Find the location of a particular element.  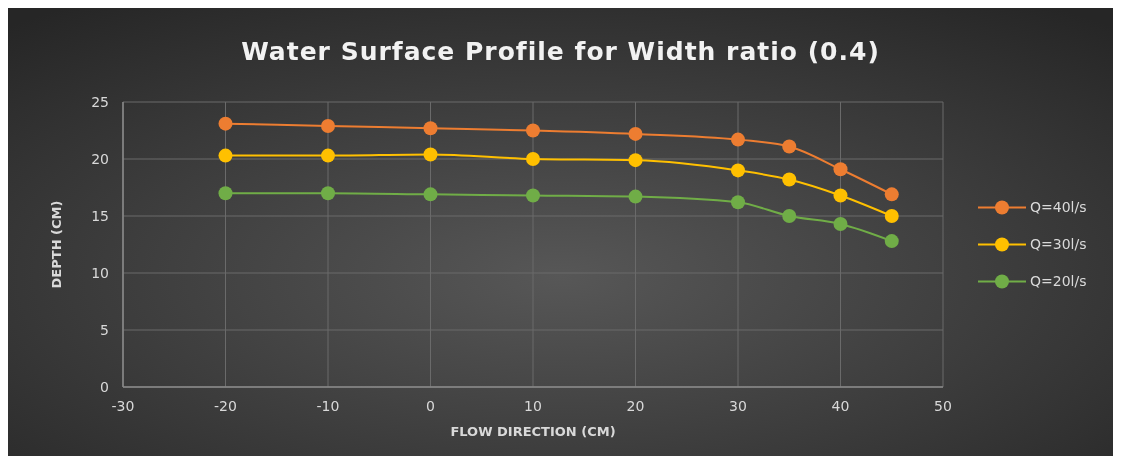

y-tick-label: 0 is located at coordinates (104, 386).